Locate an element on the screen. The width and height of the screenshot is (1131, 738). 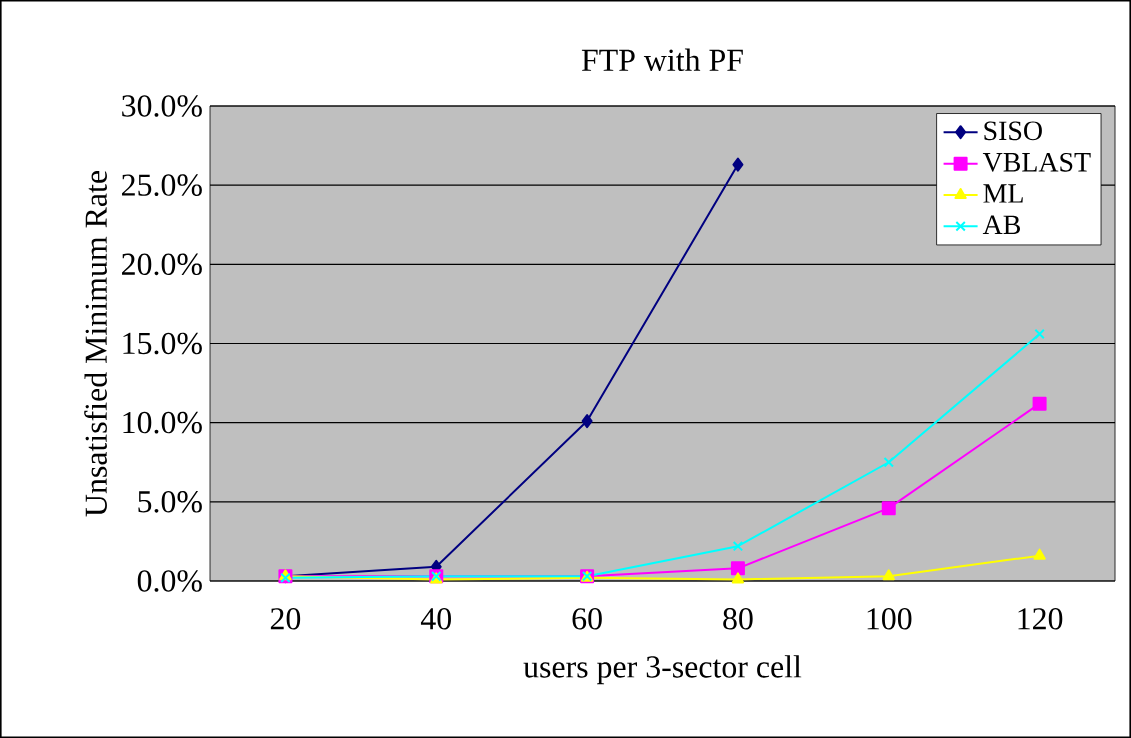
y-tick-label: 25.0% is located at coordinates (162, 185).